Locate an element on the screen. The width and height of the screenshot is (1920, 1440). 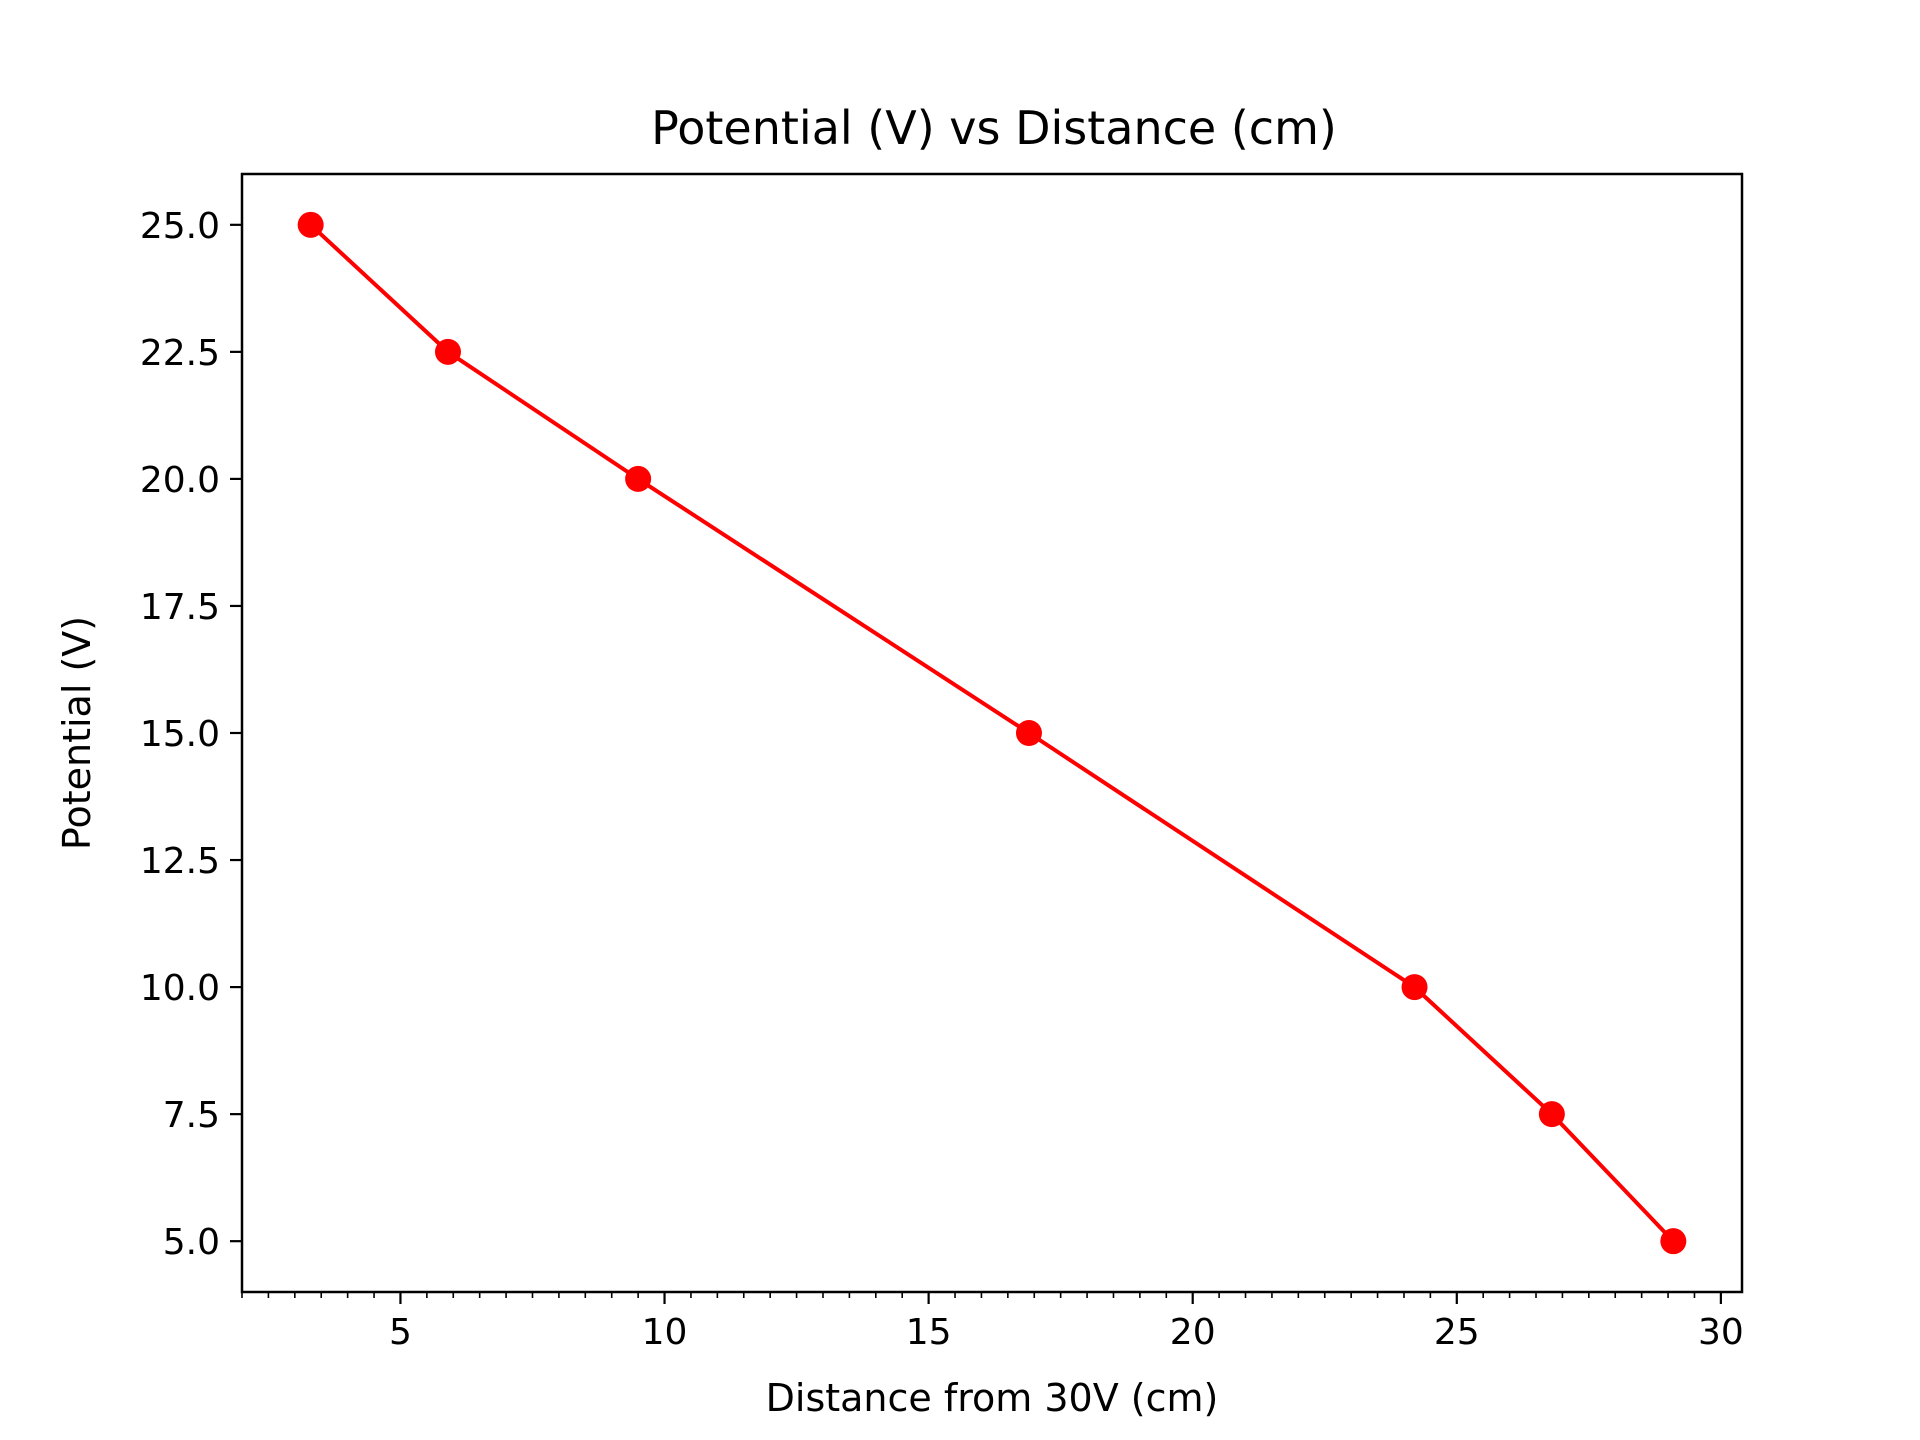
x-tick-label: 15 is located at coordinates (929, 1332).